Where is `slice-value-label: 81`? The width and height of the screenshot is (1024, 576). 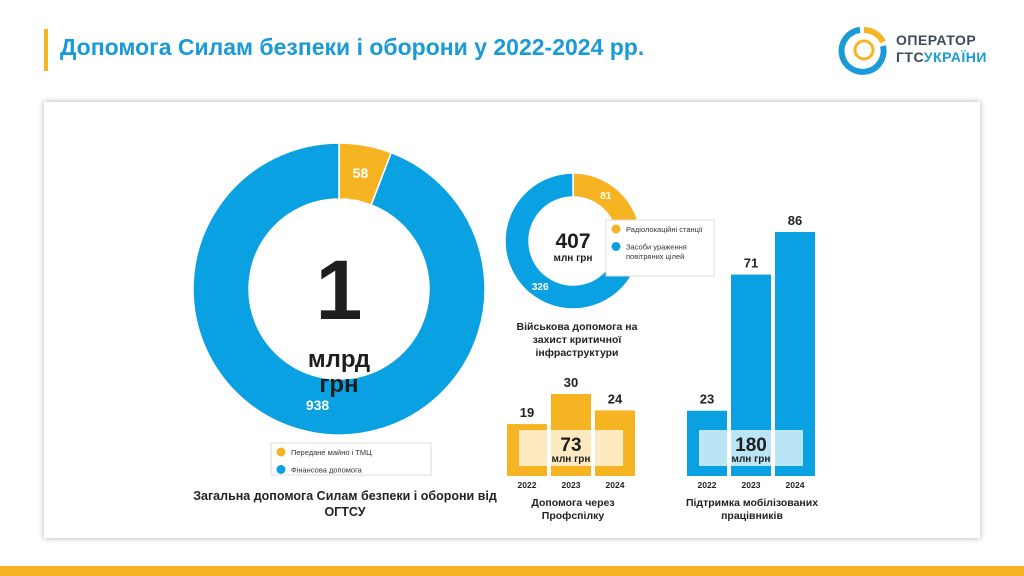 slice-value-label: 81 is located at coordinates (606, 196).